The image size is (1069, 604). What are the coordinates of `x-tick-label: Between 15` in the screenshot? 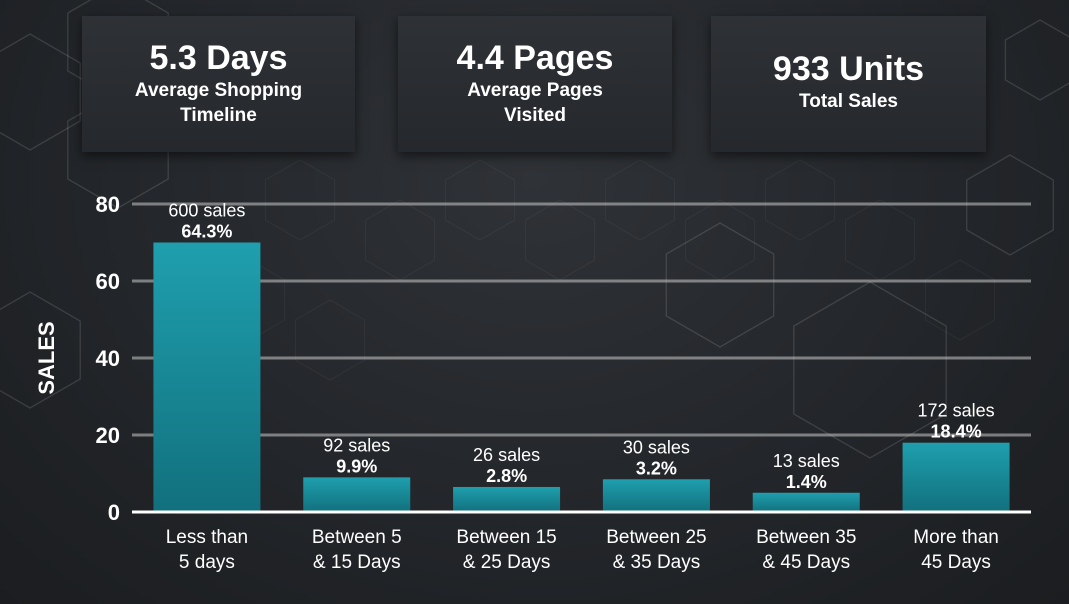 It's located at (506, 537).